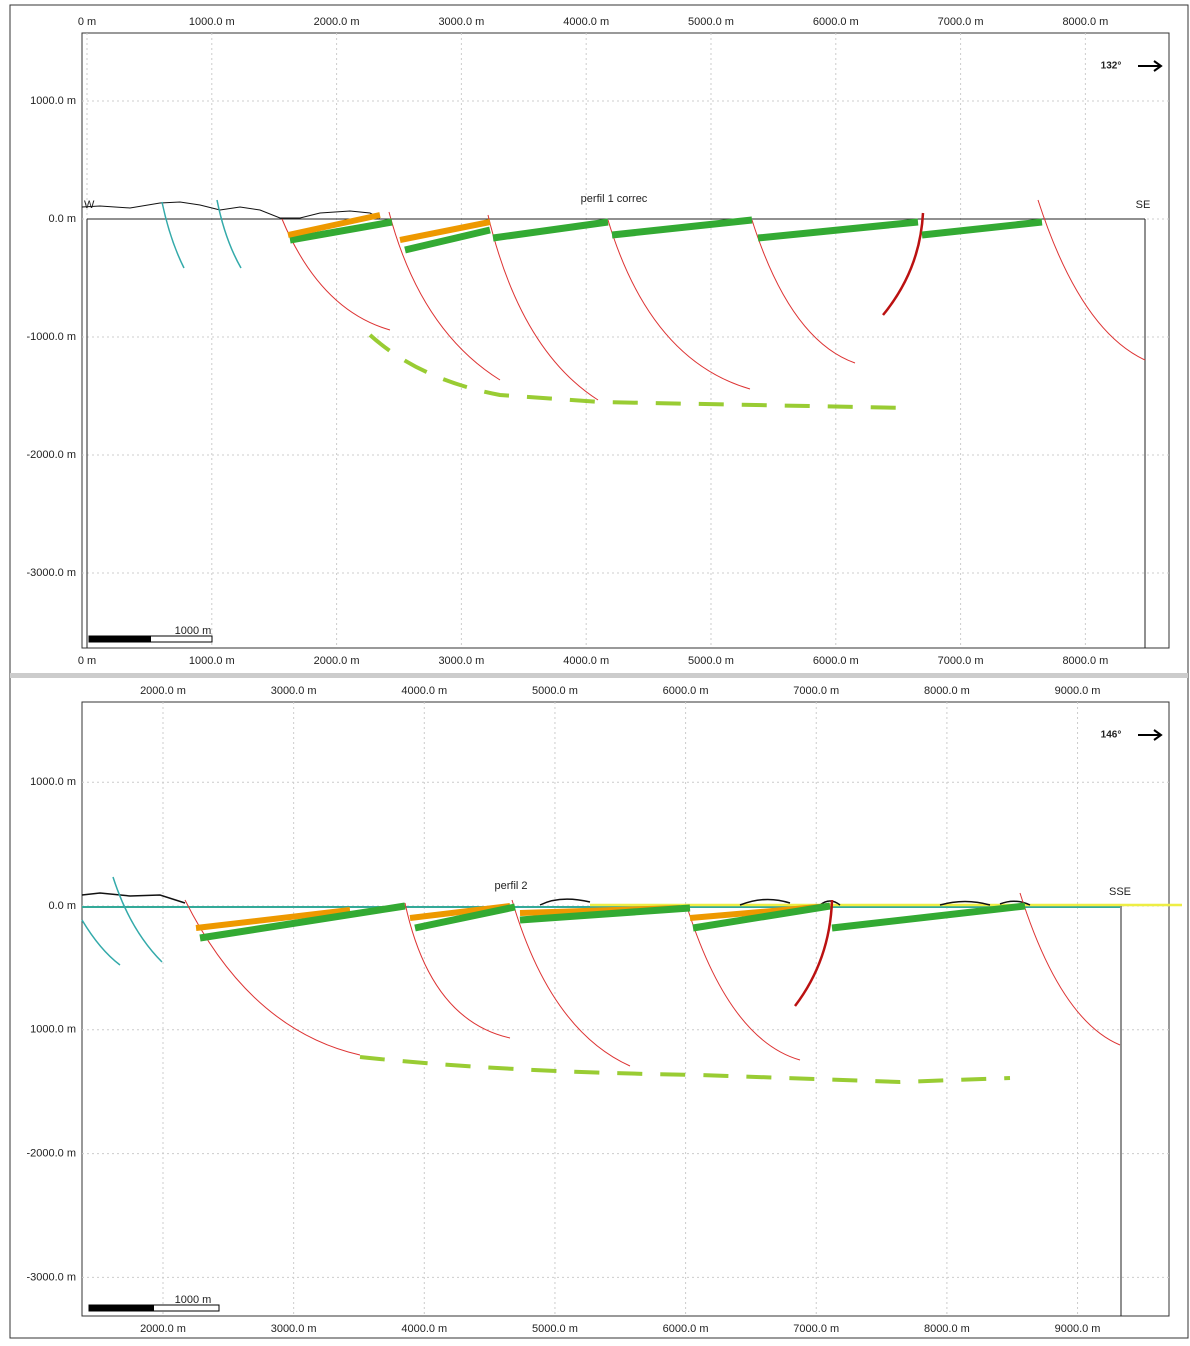 The height and width of the screenshot is (1346, 1190). What do you see at coordinates (51, 337) in the screenshot?
I see `y-tick-label: -1000.0 m` at bounding box center [51, 337].